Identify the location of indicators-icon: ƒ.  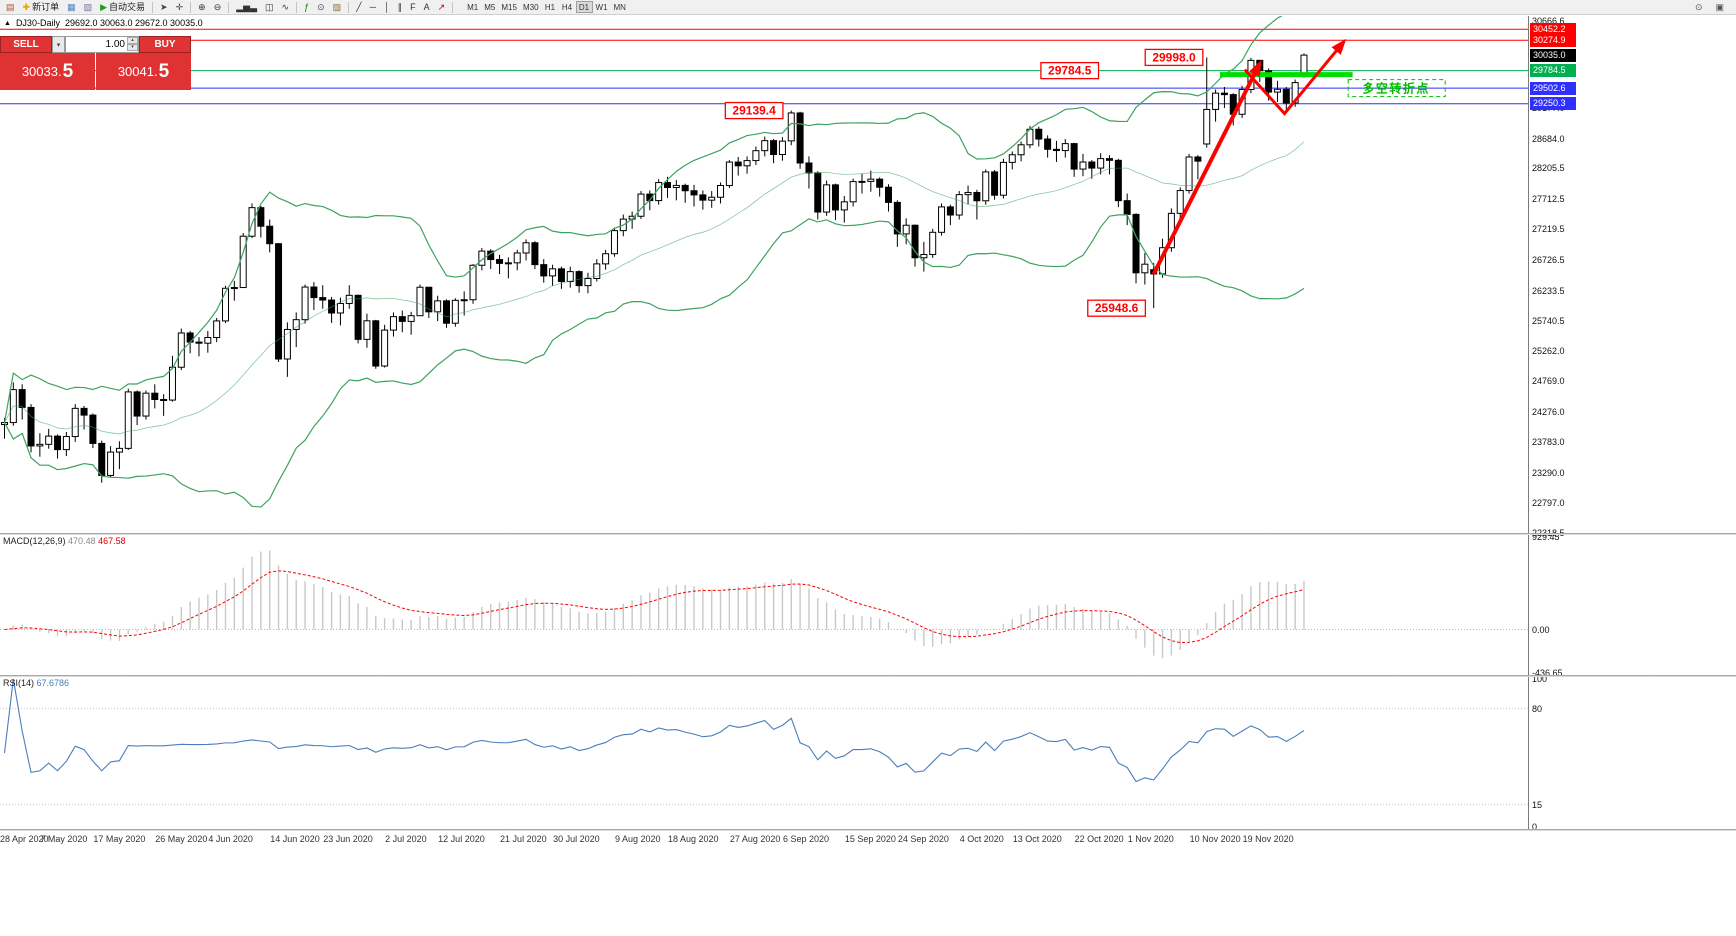
(306, 7).